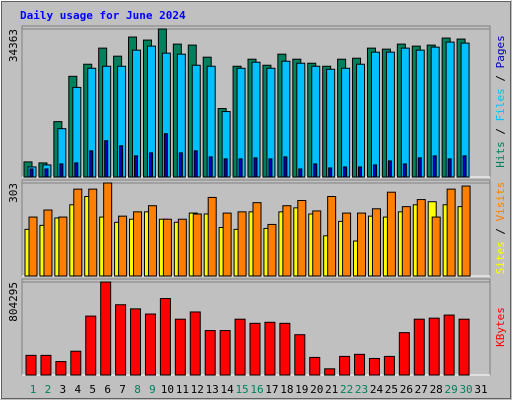  I want to click on x-tick-label: 13, so click(212, 389).